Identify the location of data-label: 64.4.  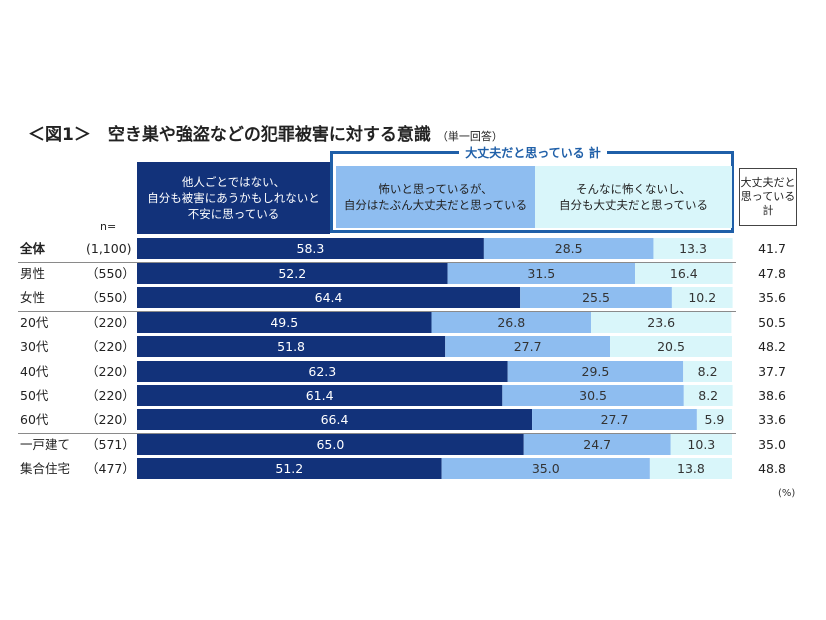
(329, 297).